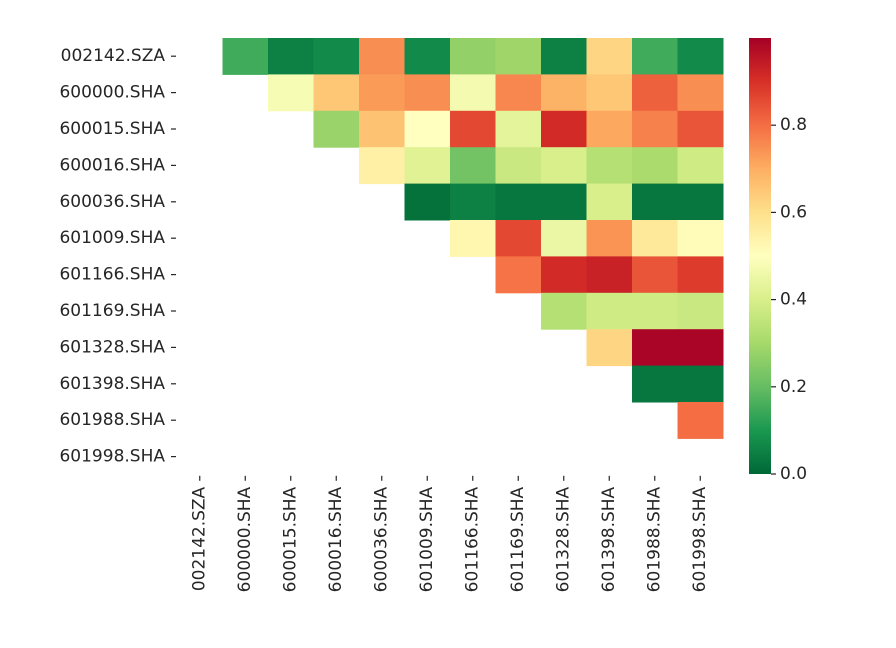 The height and width of the screenshot is (648, 896). What do you see at coordinates (473, 539) in the screenshot?
I see `column-label: 601166.SHA` at bounding box center [473, 539].